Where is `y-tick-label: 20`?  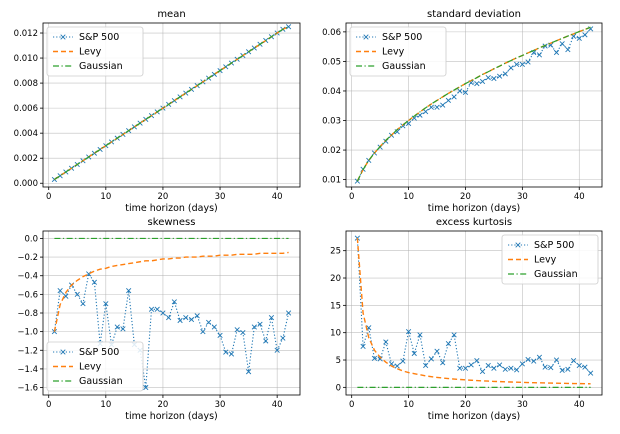
y-tick-label: 20 is located at coordinates (335, 279).